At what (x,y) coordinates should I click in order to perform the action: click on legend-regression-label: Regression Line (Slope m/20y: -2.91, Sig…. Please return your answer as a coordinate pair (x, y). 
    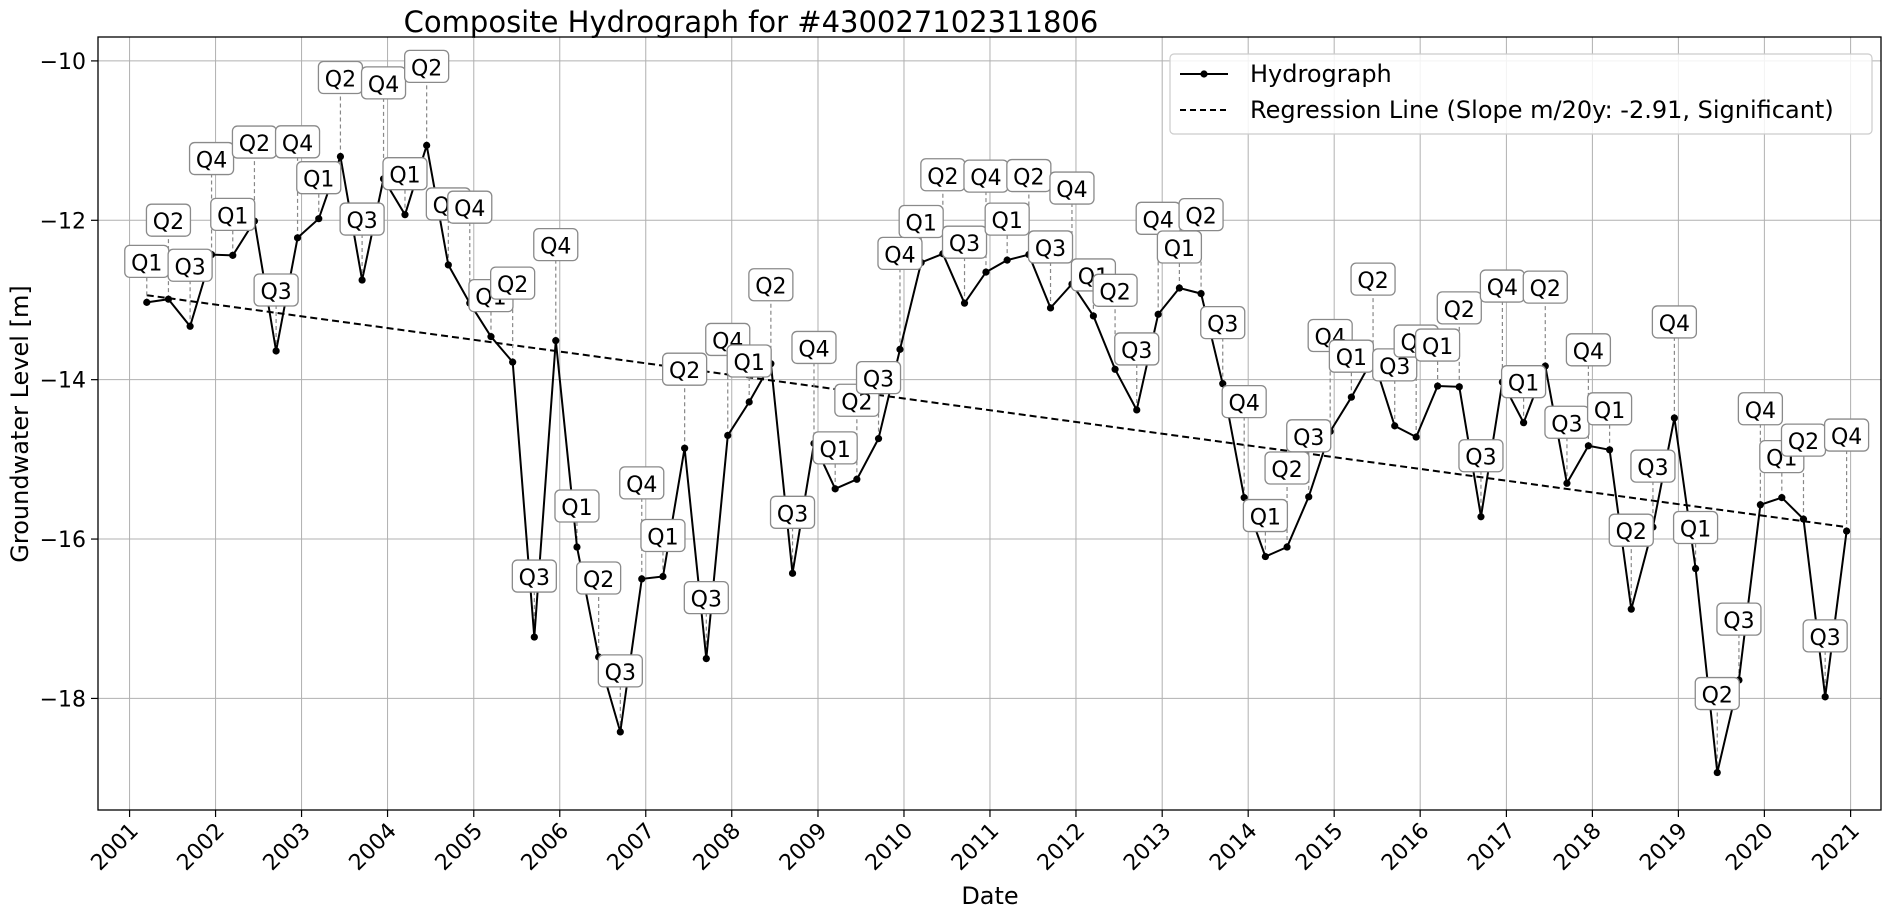
    Looking at the image, I should click on (1542, 110).